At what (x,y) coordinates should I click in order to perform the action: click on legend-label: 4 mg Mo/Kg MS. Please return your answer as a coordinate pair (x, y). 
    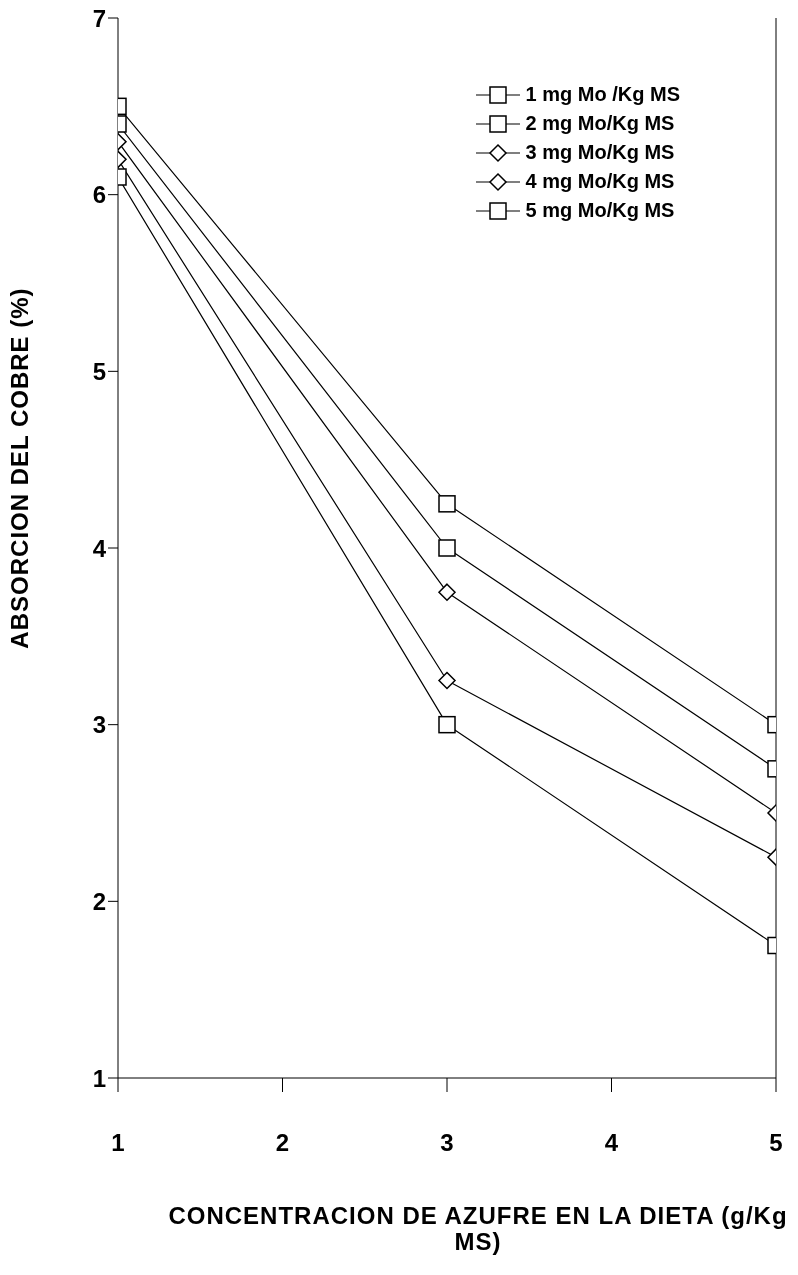
    Looking at the image, I should click on (600, 181).